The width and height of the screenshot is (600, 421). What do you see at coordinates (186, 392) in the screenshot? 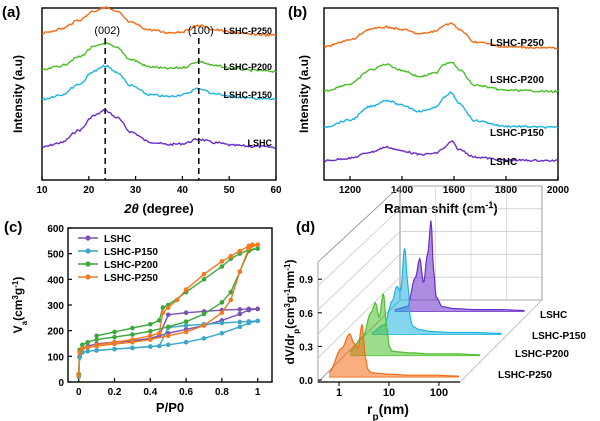
I see `x-tick-label: 0.6` at bounding box center [186, 392].